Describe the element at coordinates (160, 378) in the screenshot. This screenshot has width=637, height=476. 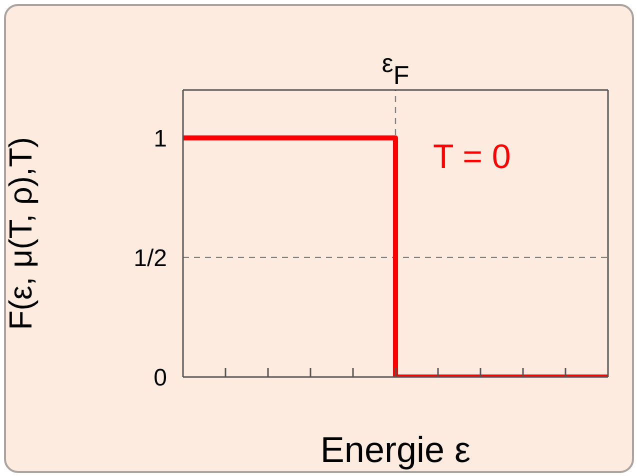
I see `y-tick-label: 0` at that location.